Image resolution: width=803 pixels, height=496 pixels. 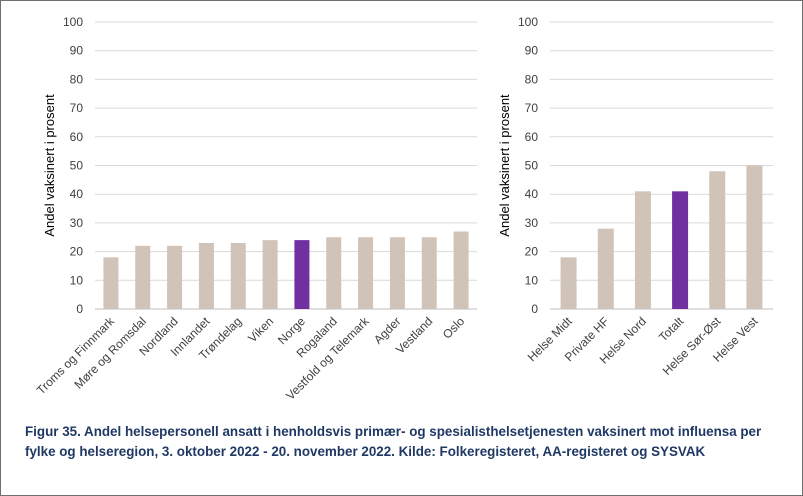 I want to click on x-tick-label: Viken, so click(x=260, y=329).